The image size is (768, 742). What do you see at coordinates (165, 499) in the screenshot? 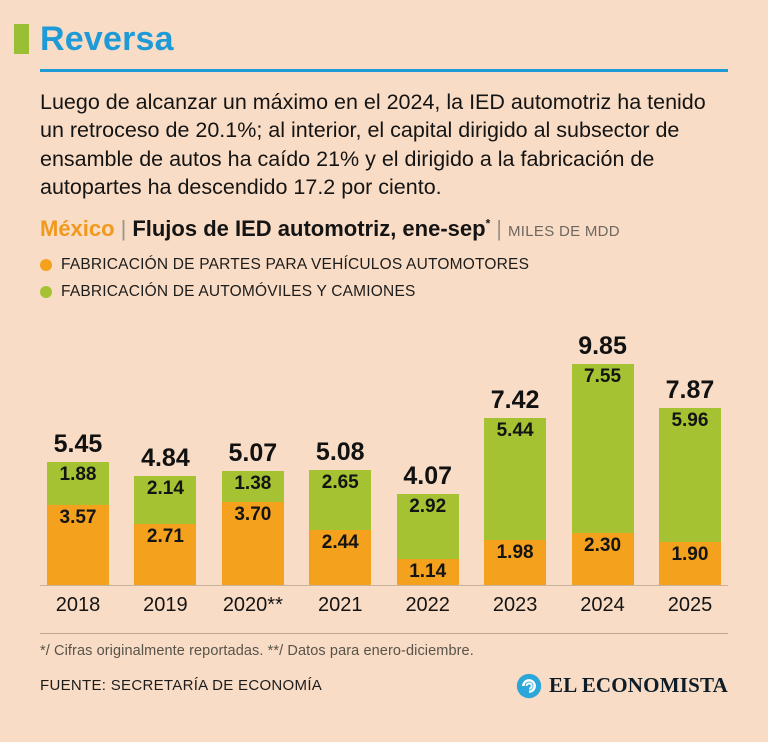
I see `bar-segment-automoviles: 2.14` at bounding box center [165, 499].